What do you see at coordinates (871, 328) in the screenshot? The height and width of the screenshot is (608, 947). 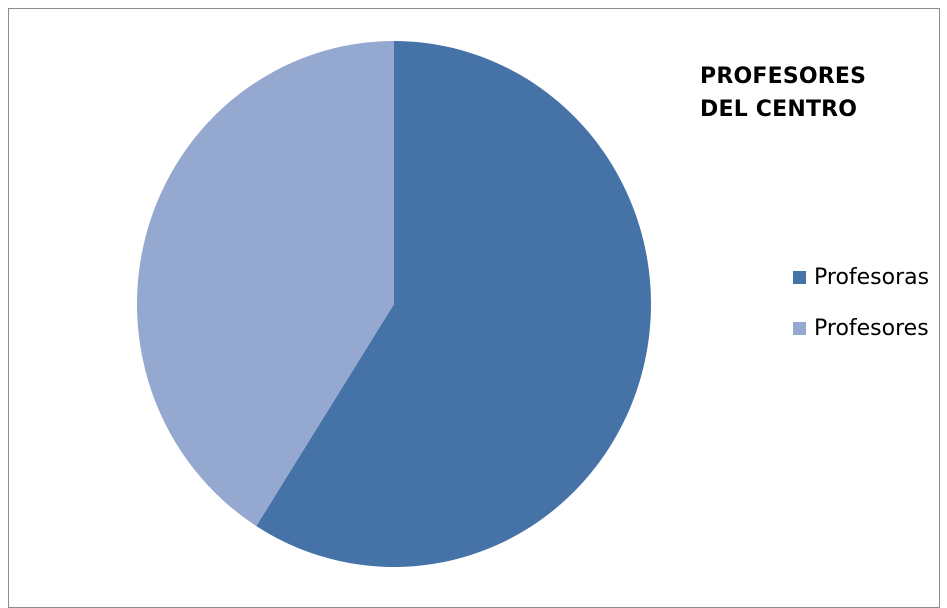 I see `legend-label-profesores: Profesores` at bounding box center [871, 328].